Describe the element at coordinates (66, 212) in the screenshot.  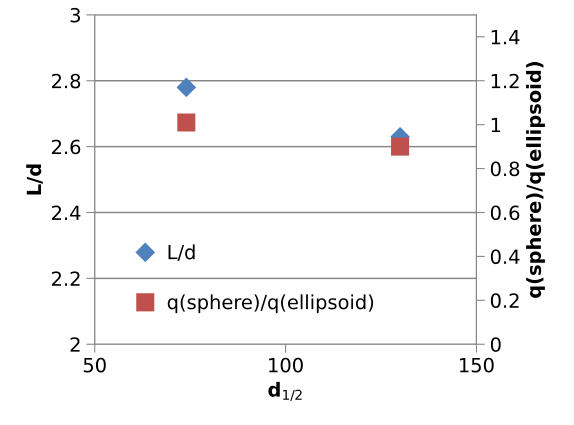
I see `y-tick-label: 2.4` at that location.